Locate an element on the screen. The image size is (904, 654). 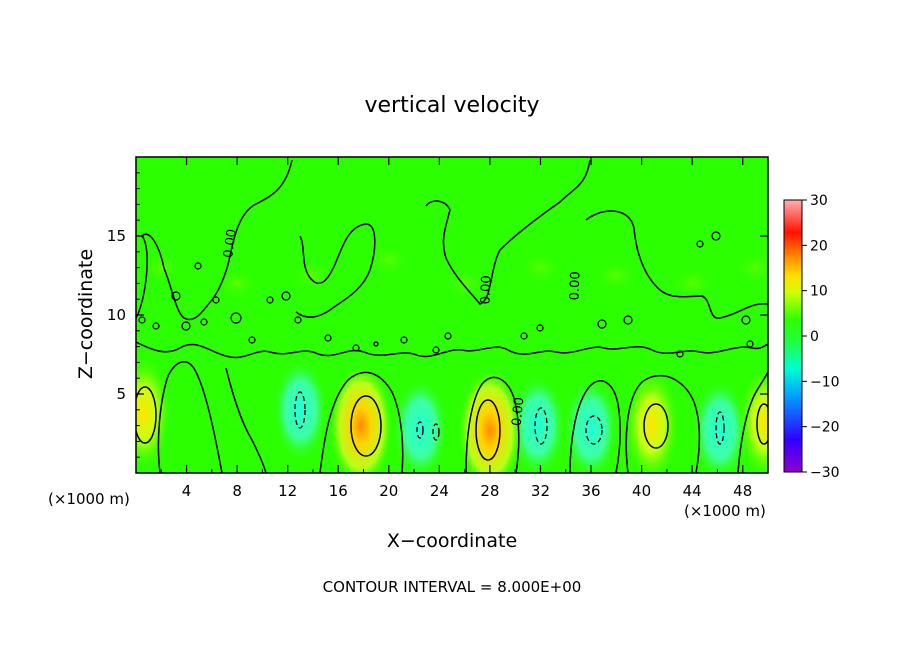
downdraft-contours is located at coordinates (509, 418).